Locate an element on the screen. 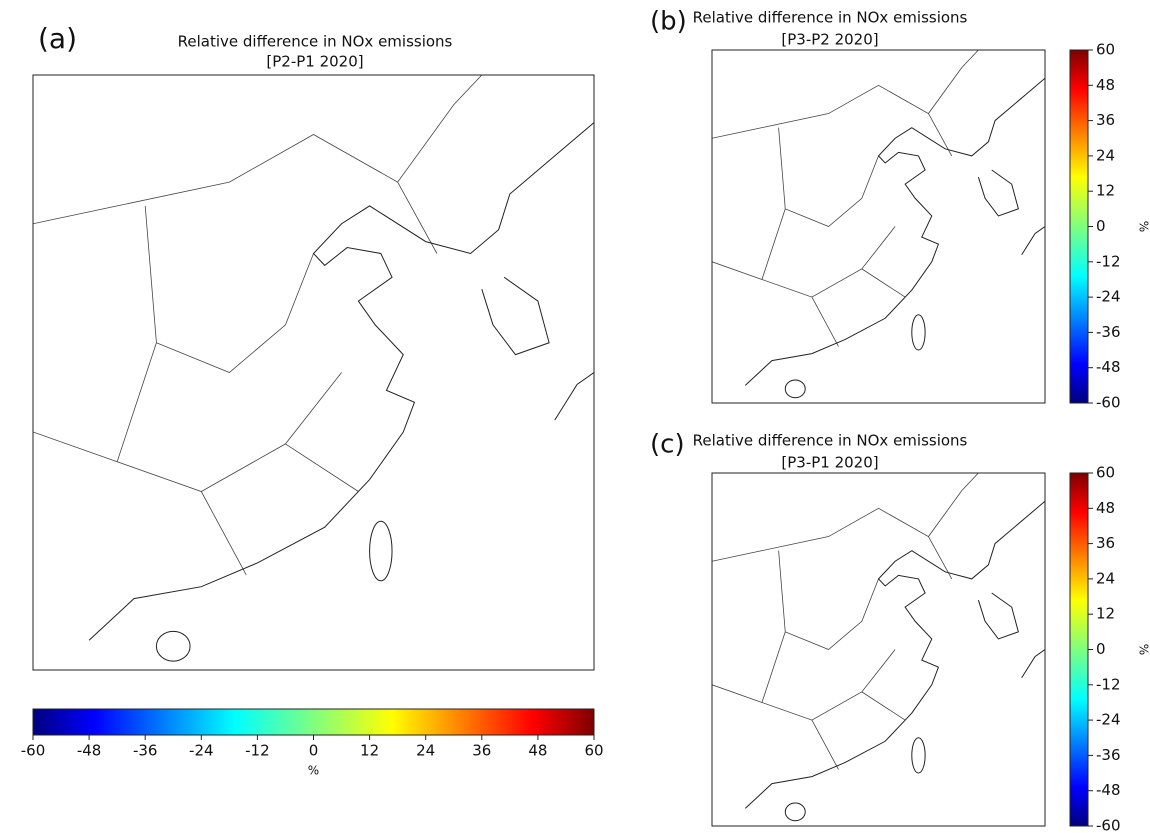  panel-label: (c) is located at coordinates (667, 445).